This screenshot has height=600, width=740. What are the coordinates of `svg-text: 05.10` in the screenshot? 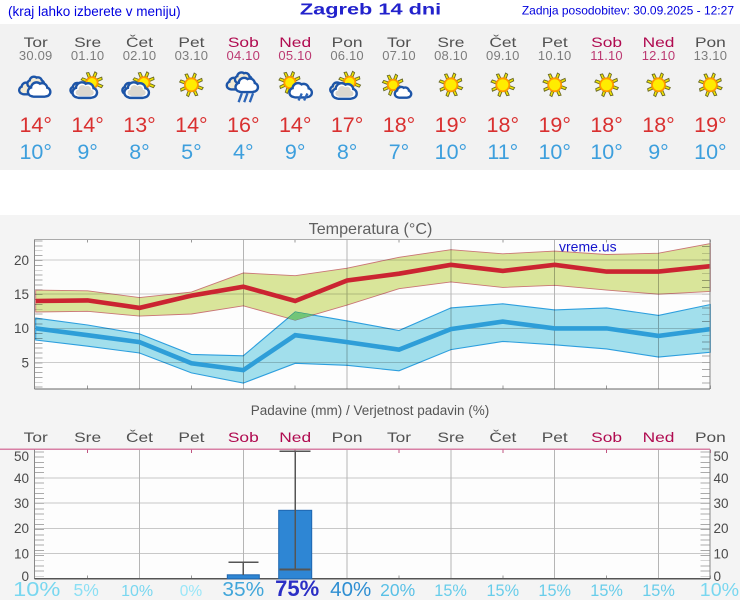 It's located at (295, 55).